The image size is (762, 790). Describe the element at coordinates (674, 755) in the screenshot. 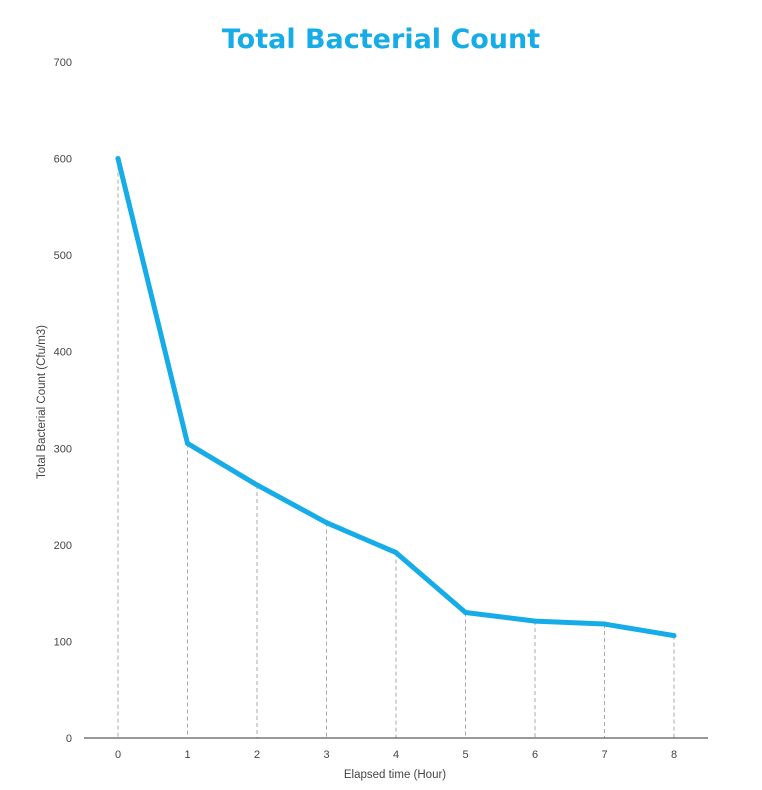

I see `x-tick-label: 8` at that location.